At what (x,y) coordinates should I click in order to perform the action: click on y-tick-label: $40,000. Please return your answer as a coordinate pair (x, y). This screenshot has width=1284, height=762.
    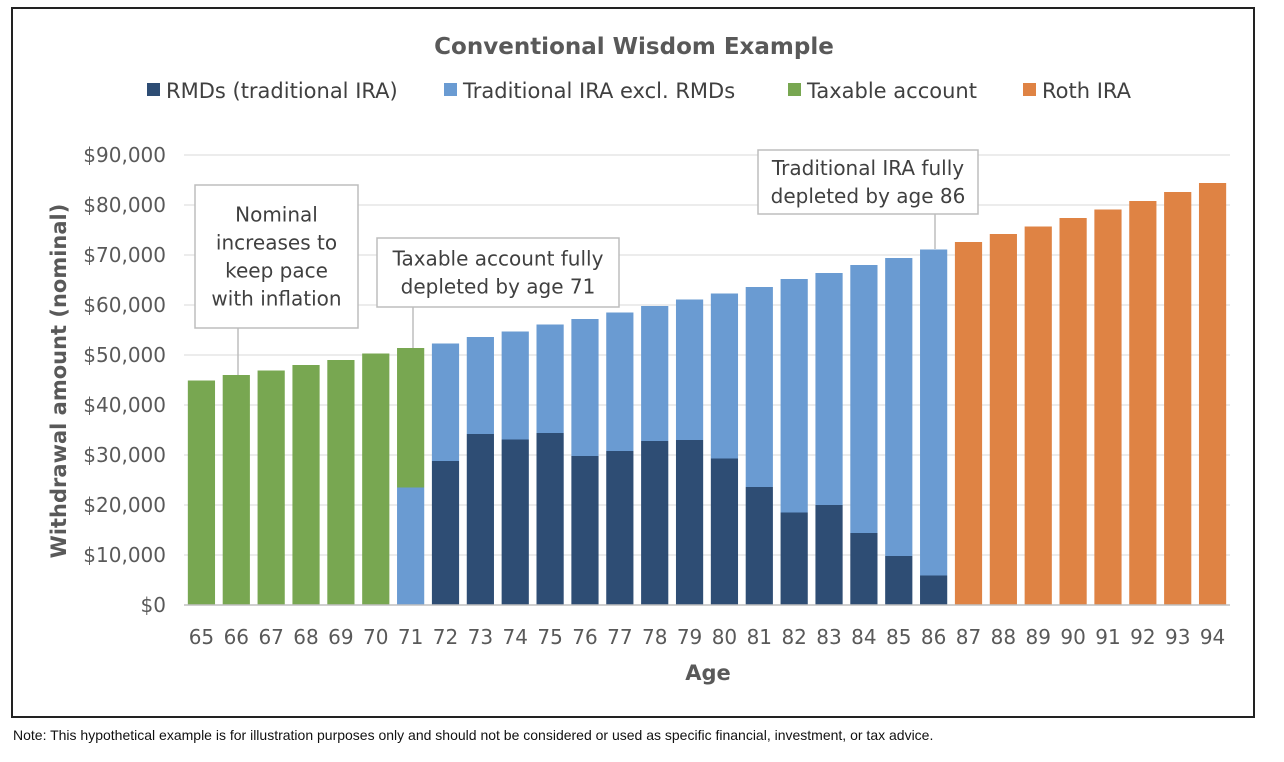
    Looking at the image, I should click on (124, 405).